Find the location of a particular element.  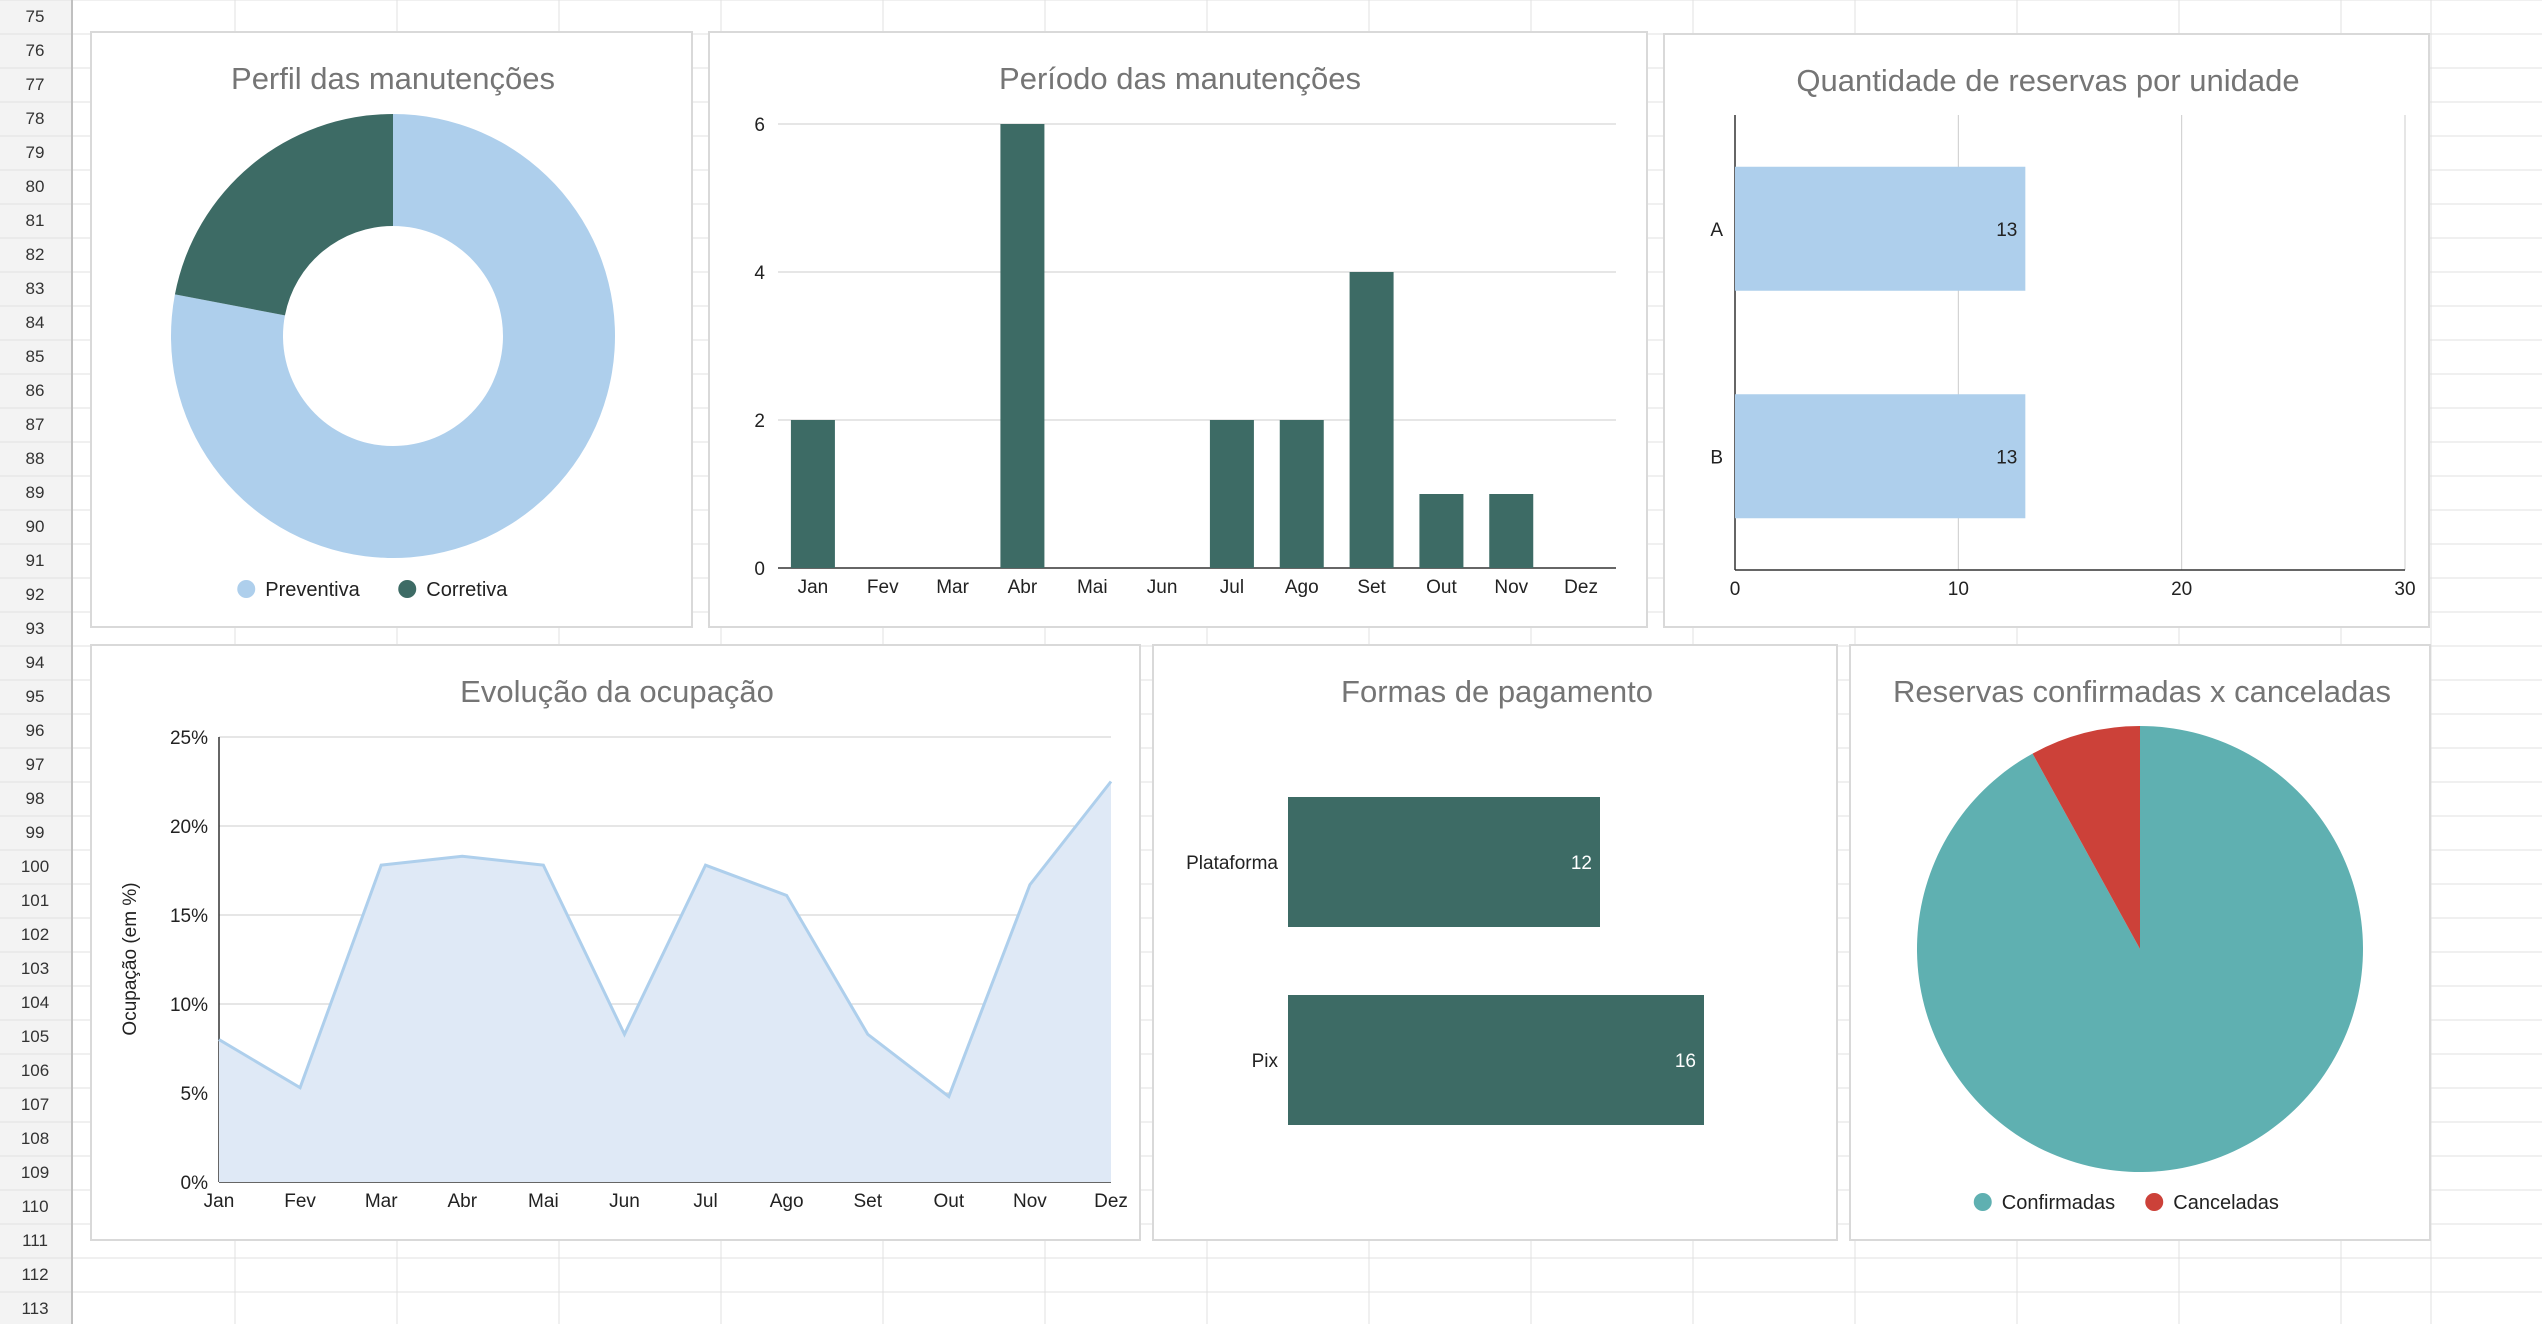

data-label: 16 is located at coordinates (1685, 1061).